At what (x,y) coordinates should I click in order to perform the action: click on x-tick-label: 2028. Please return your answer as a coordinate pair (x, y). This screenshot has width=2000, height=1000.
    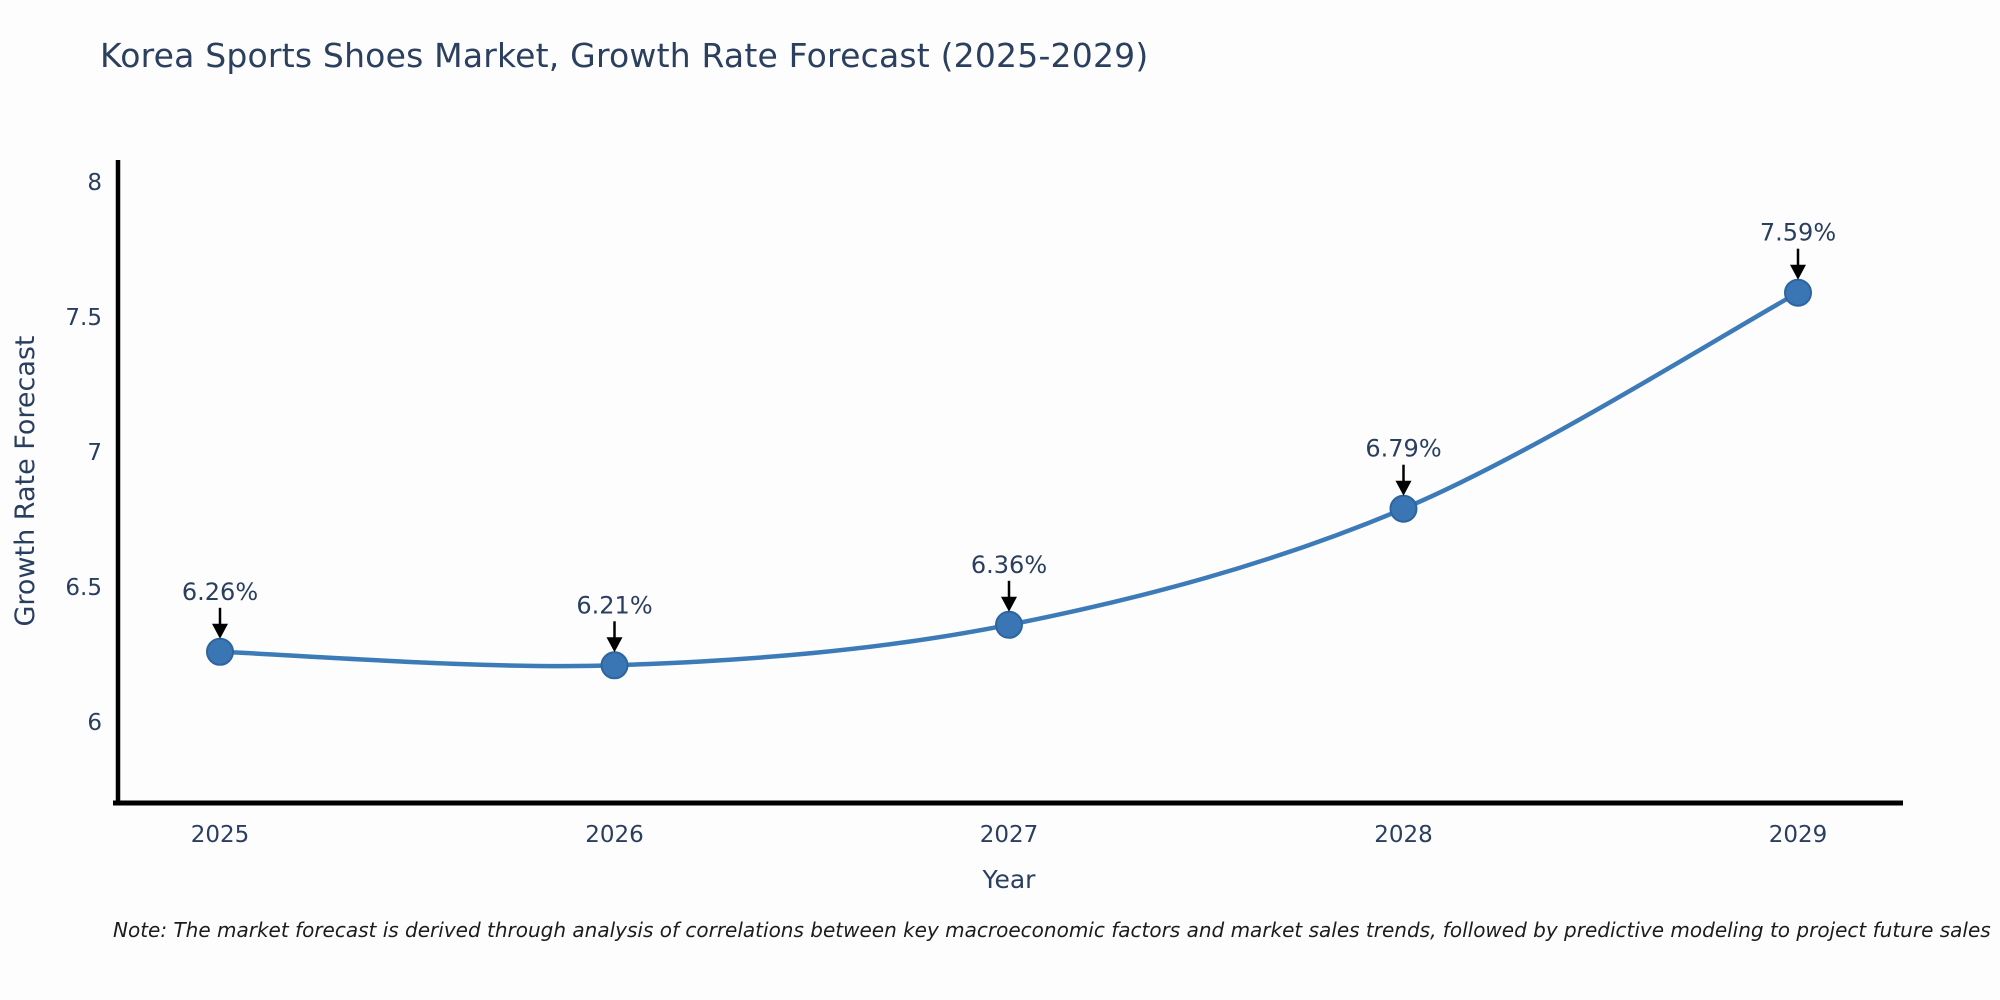
    Looking at the image, I should click on (1403, 835).